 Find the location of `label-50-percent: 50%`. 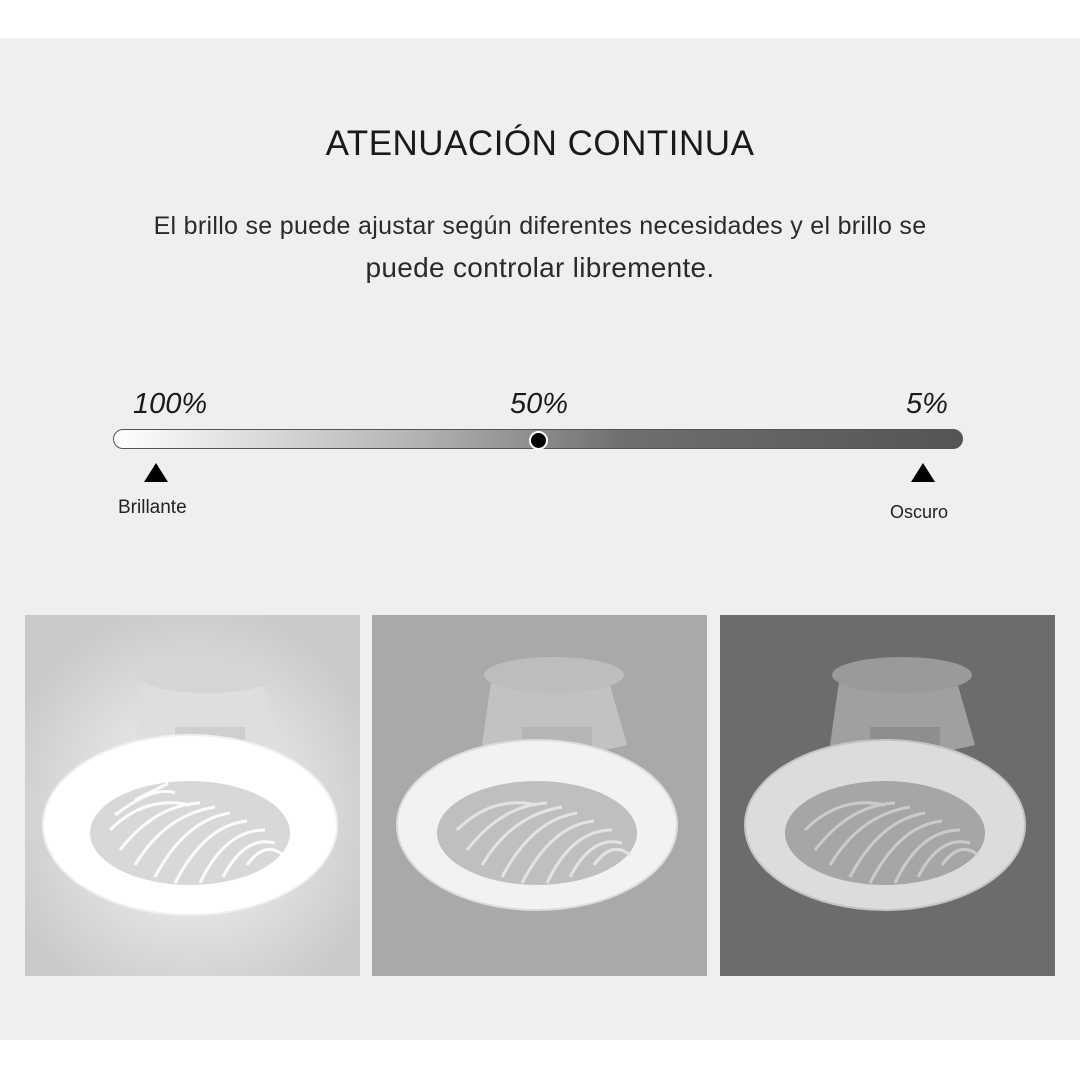

label-50-percent: 50% is located at coordinates (539, 404).